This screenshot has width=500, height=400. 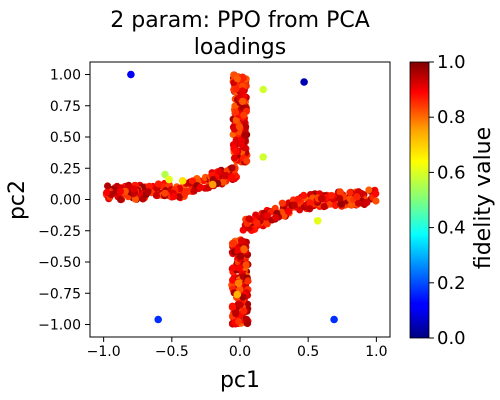 I want to click on x-axis: −1.0 −0.5 0.0 0.5 1.0, so click(x=237, y=348).